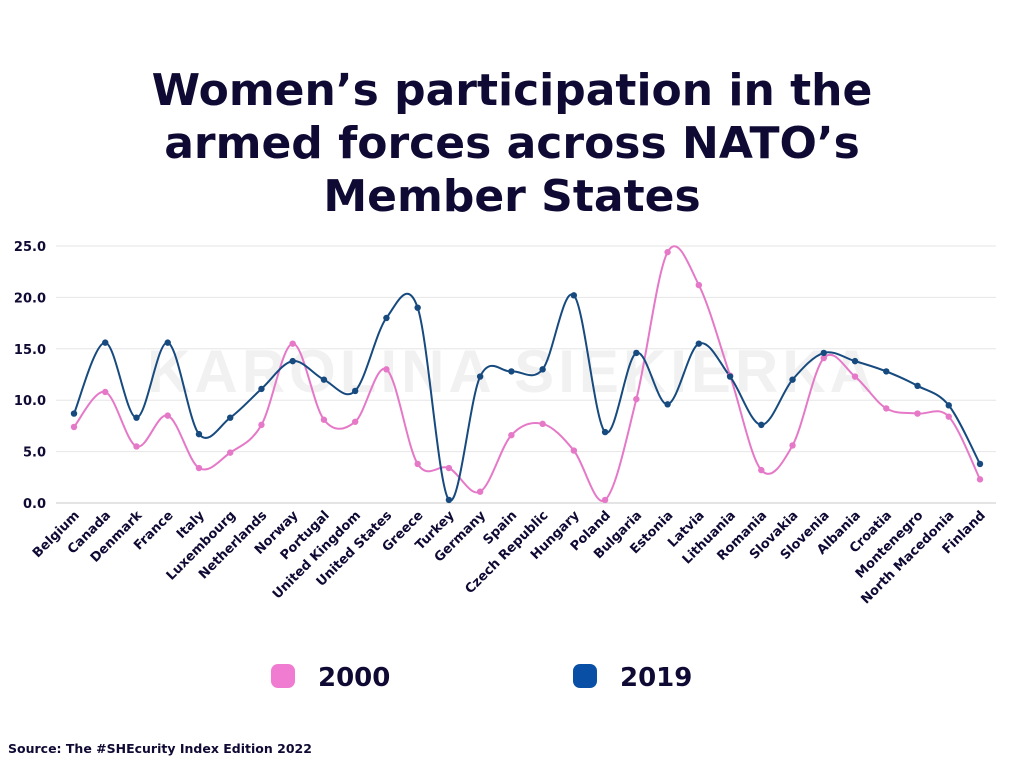 The height and width of the screenshot is (768, 1024). I want to click on legend-label-2000: 2000, so click(354, 678).